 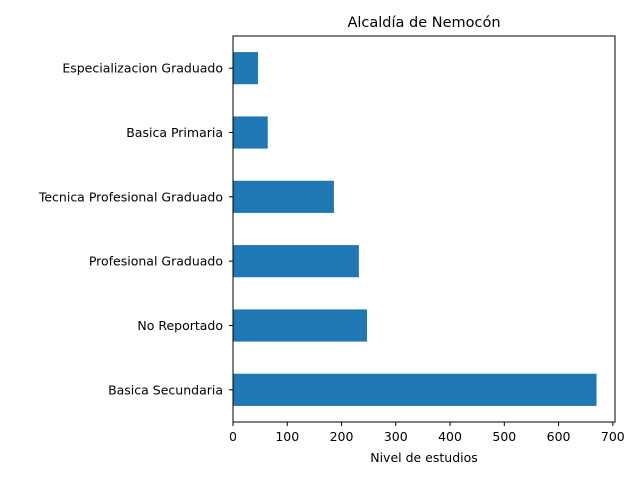 What do you see at coordinates (424, 457) in the screenshot?
I see `x-axis-label: Nivel de estudios` at bounding box center [424, 457].